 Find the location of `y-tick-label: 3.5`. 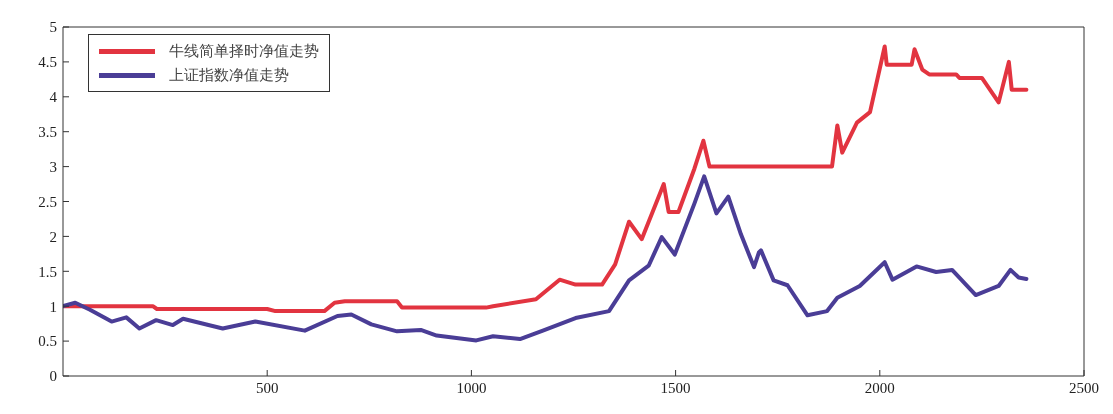

y-tick-label: 3.5 is located at coordinates (47, 132).